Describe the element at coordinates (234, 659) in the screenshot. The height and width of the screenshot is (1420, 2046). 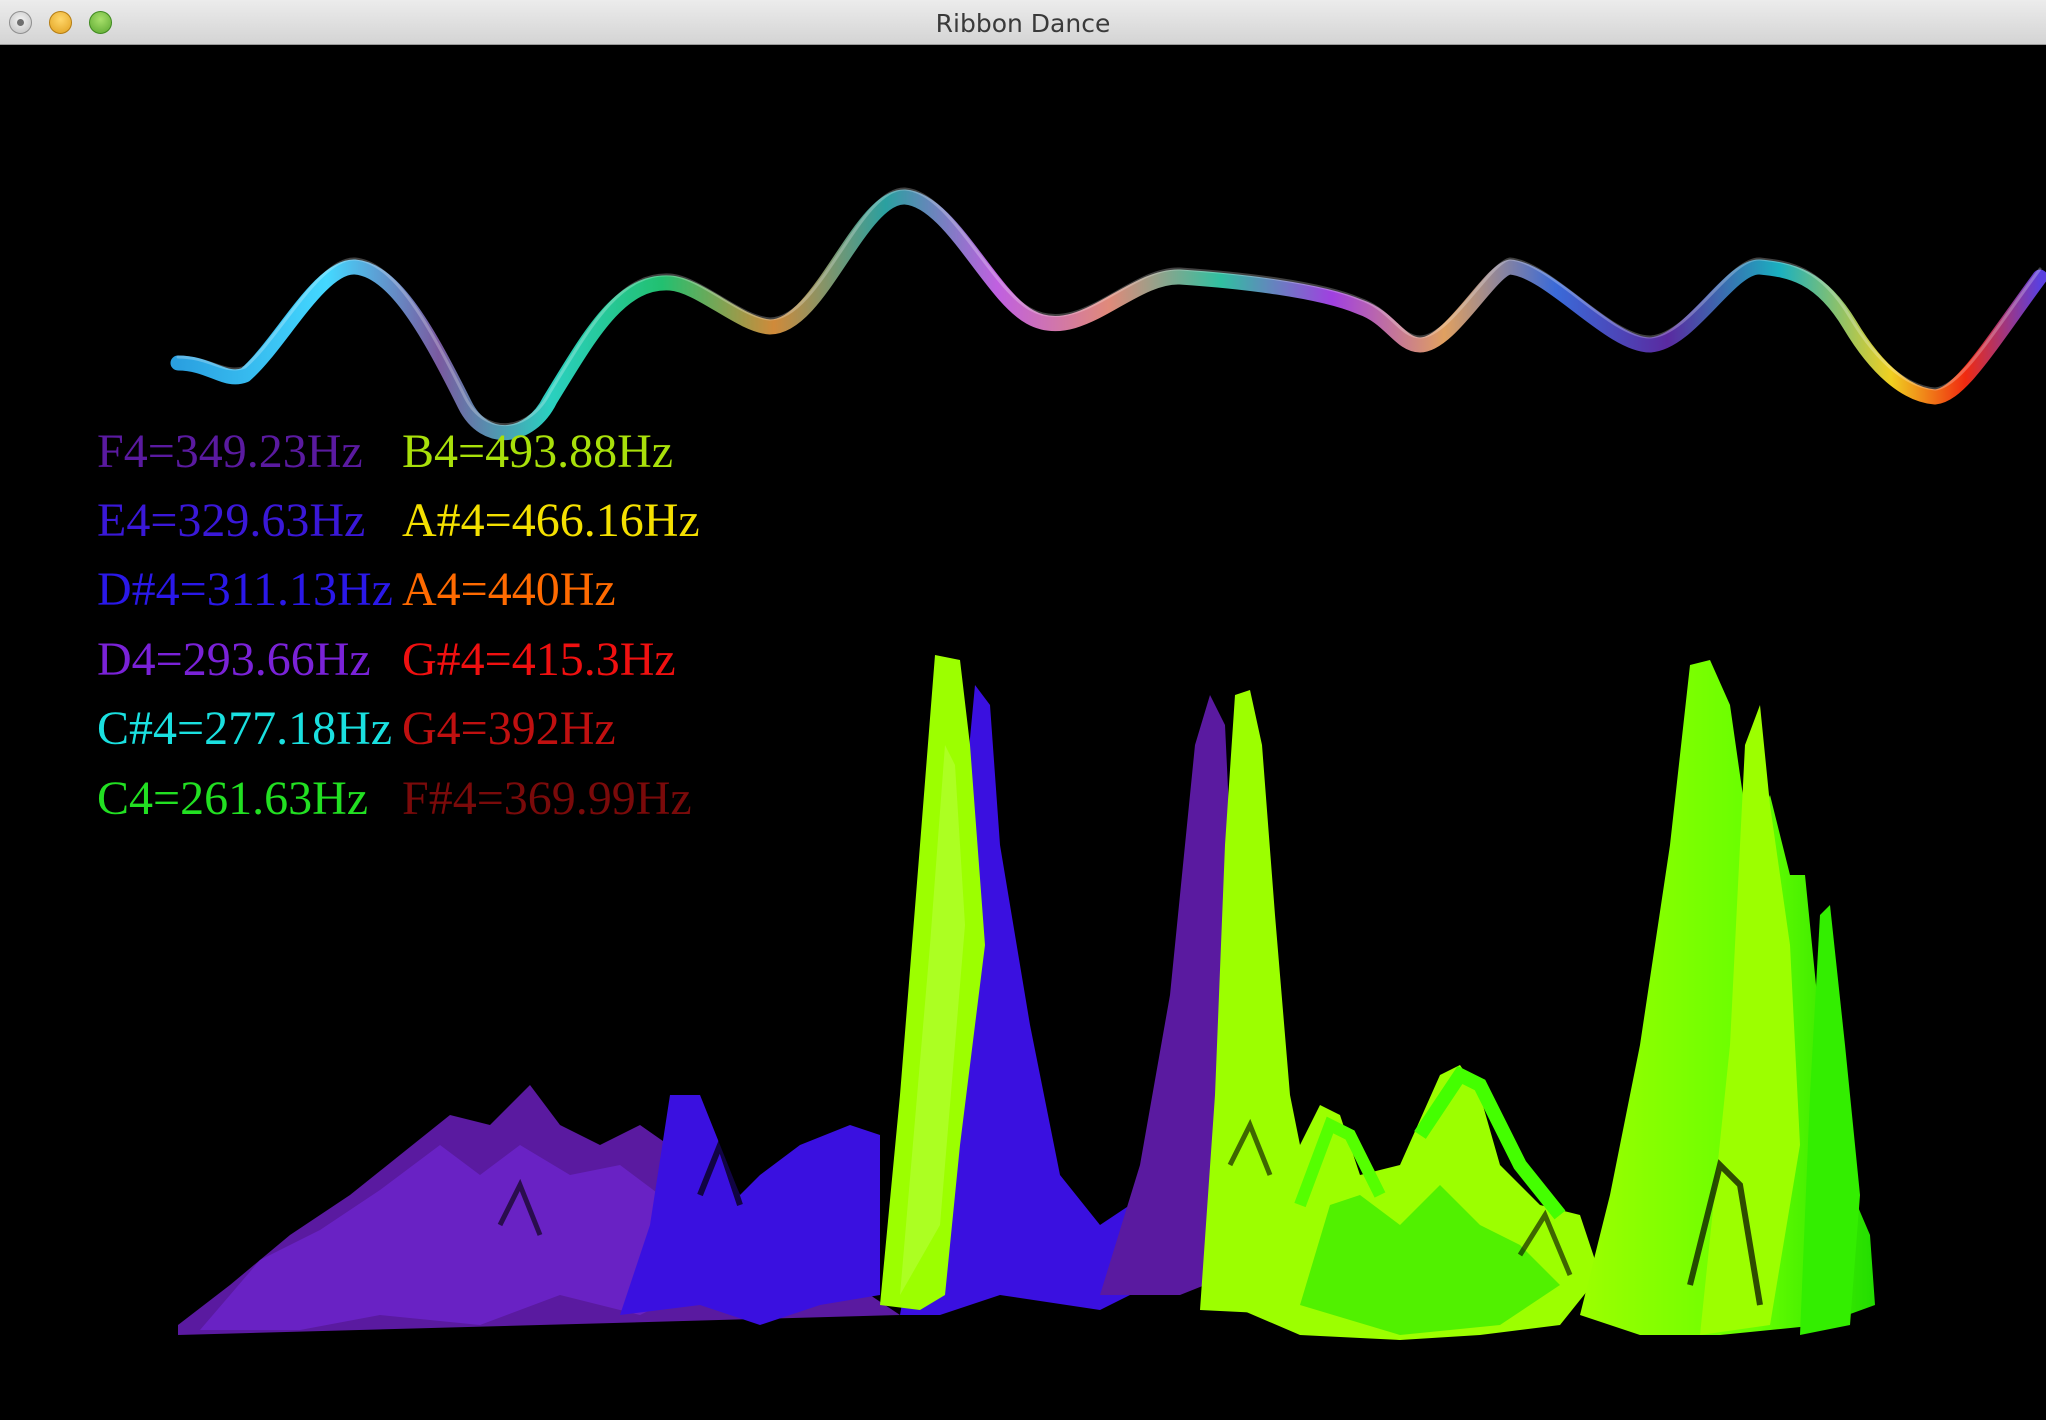
I see `note-label-d4: D4=293.66Hz` at that location.